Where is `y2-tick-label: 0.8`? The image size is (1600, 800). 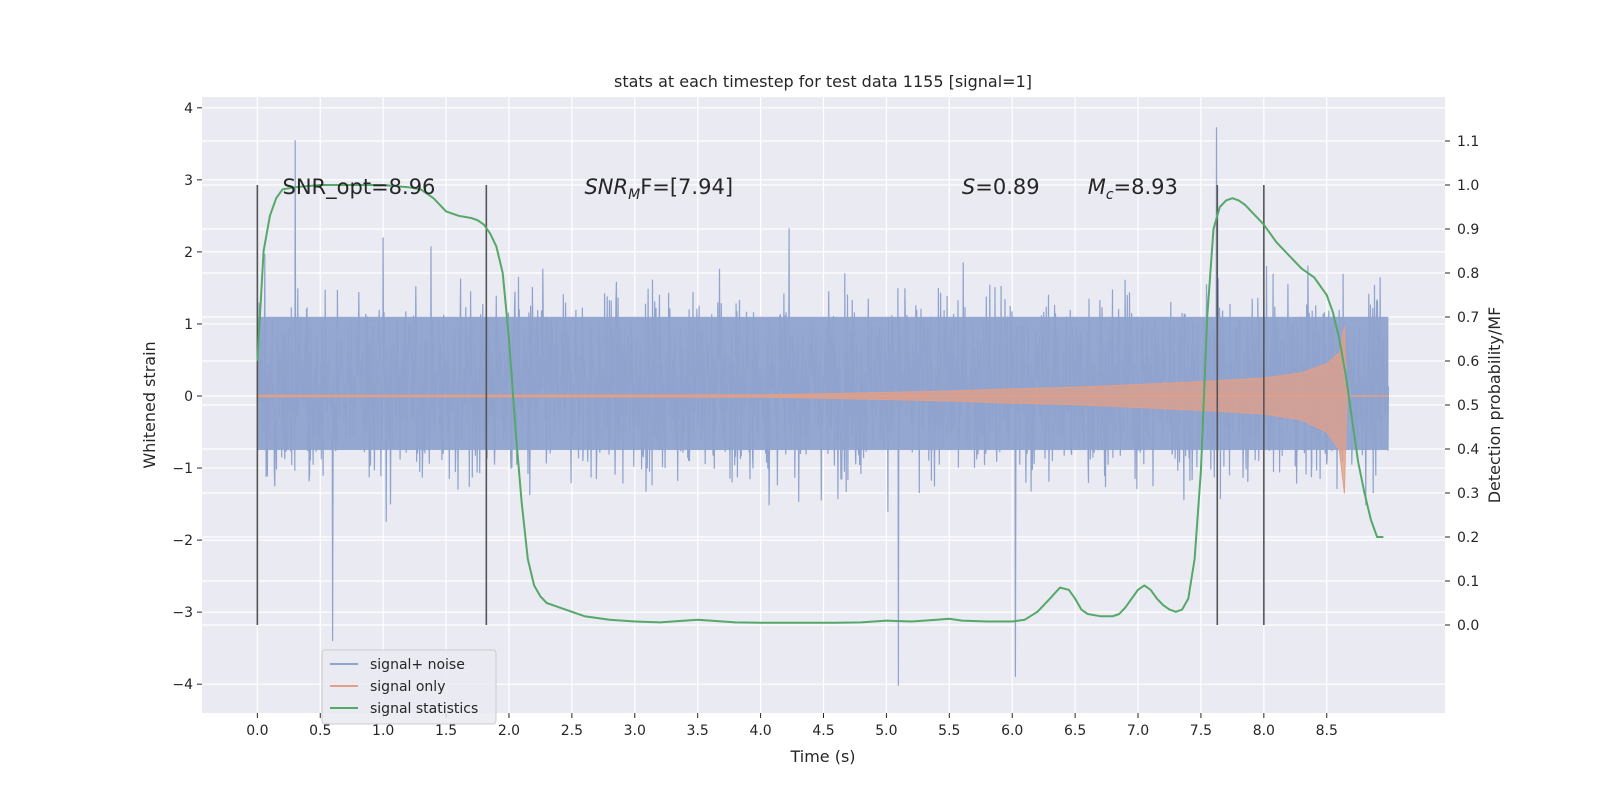
y2-tick-label: 0.8 is located at coordinates (1468, 274).